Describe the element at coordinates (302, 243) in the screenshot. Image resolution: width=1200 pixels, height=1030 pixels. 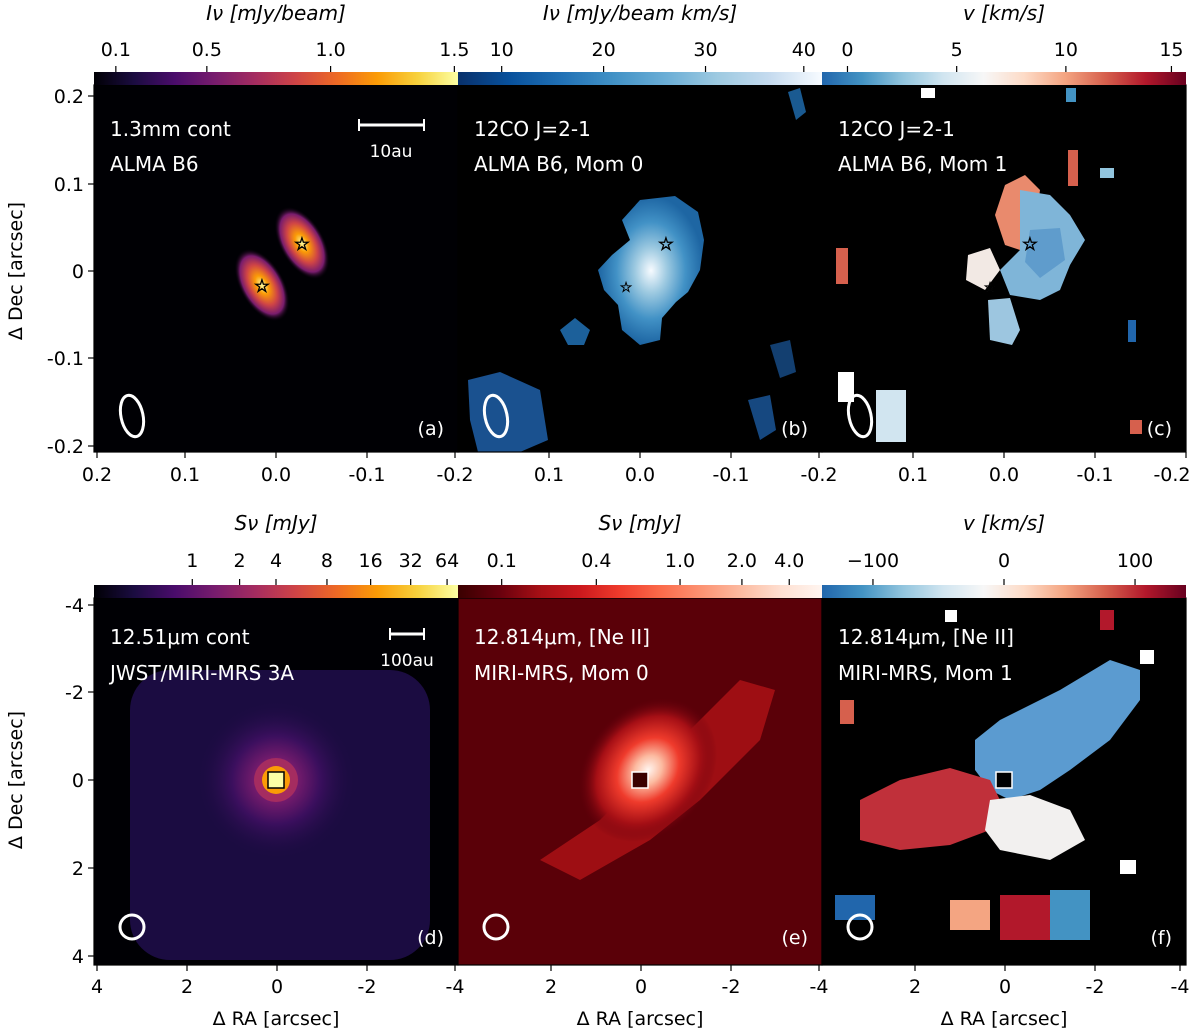
I see `source-emission-ne` at that location.